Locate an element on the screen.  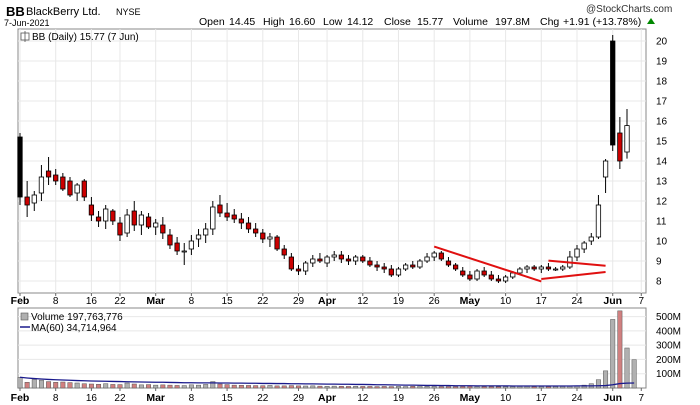
x-tick-label: 16 is located at coordinates (92, 398).